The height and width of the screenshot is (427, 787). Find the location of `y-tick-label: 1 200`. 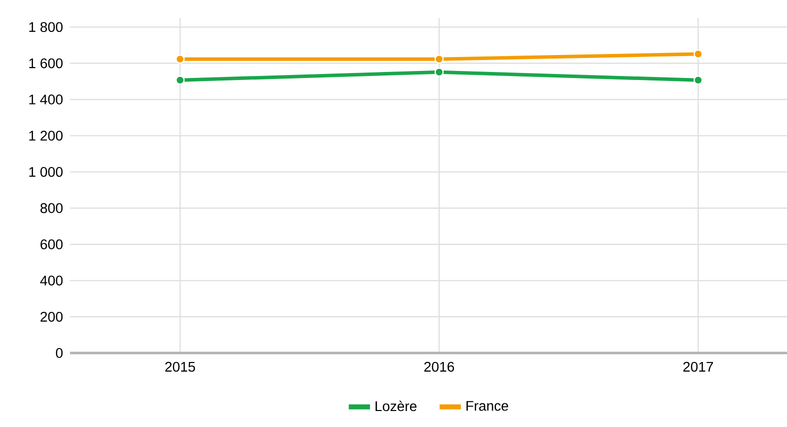

y-tick-label: 1 200 is located at coordinates (46, 135).